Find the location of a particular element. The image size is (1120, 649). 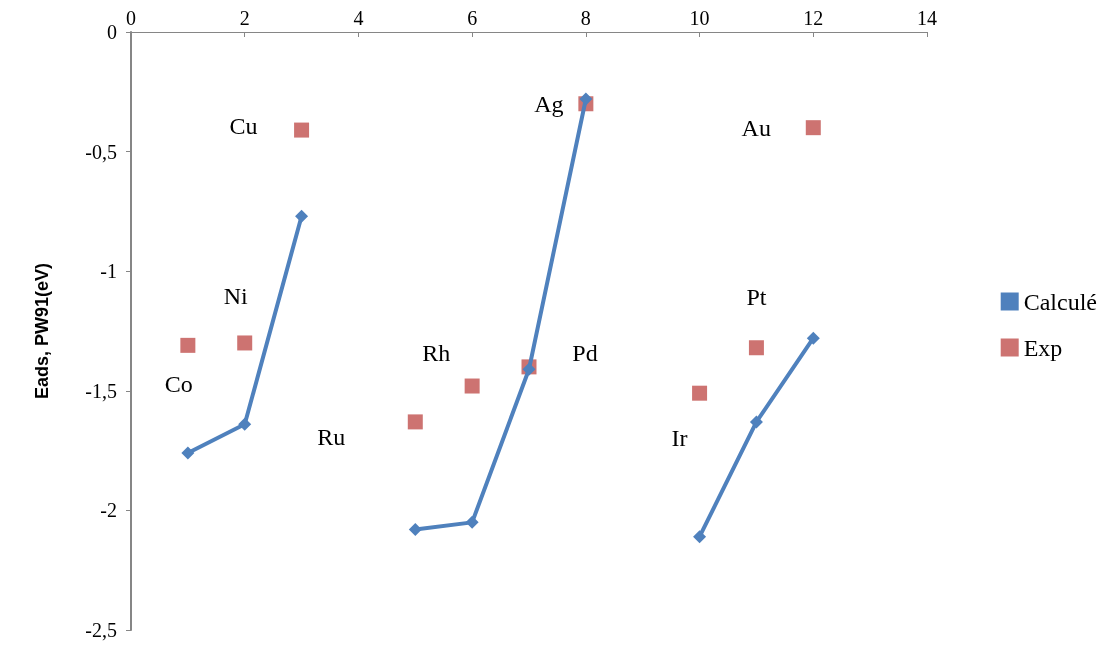

x-tick-label: 8 is located at coordinates (585, 18).